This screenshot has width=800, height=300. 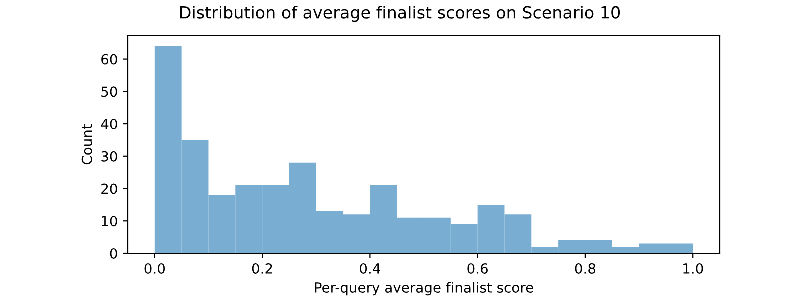 What do you see at coordinates (694, 268) in the screenshot?
I see `x-tick-label: 1.0` at bounding box center [694, 268].